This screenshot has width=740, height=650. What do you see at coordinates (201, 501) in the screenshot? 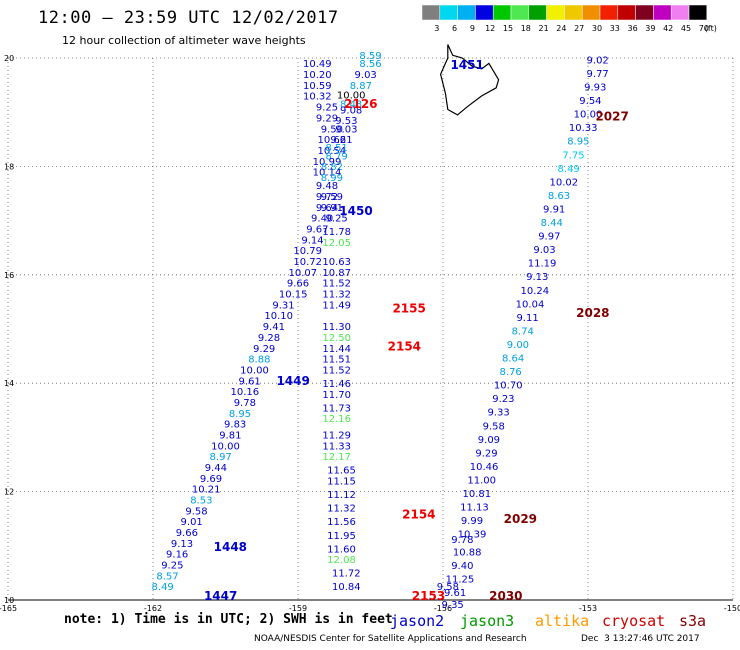
I see `wave-height-value: 8.53` at bounding box center [201, 501].